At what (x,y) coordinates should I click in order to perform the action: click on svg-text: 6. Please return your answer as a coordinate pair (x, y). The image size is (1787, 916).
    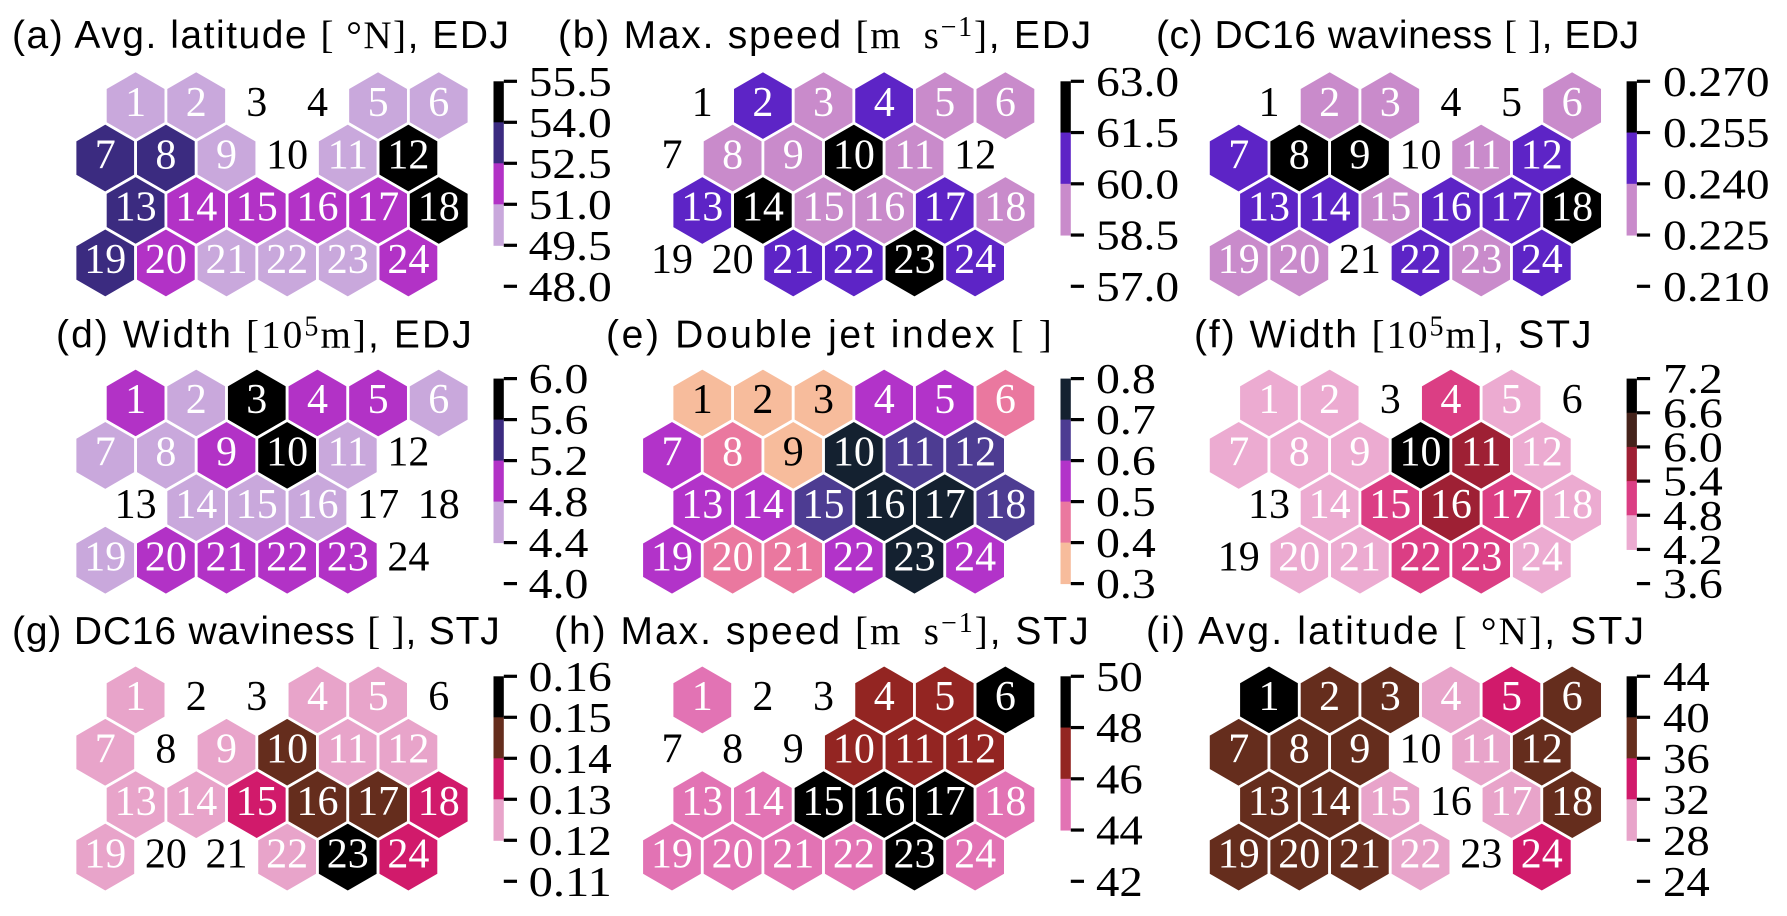
    Looking at the image, I should click on (1572, 103).